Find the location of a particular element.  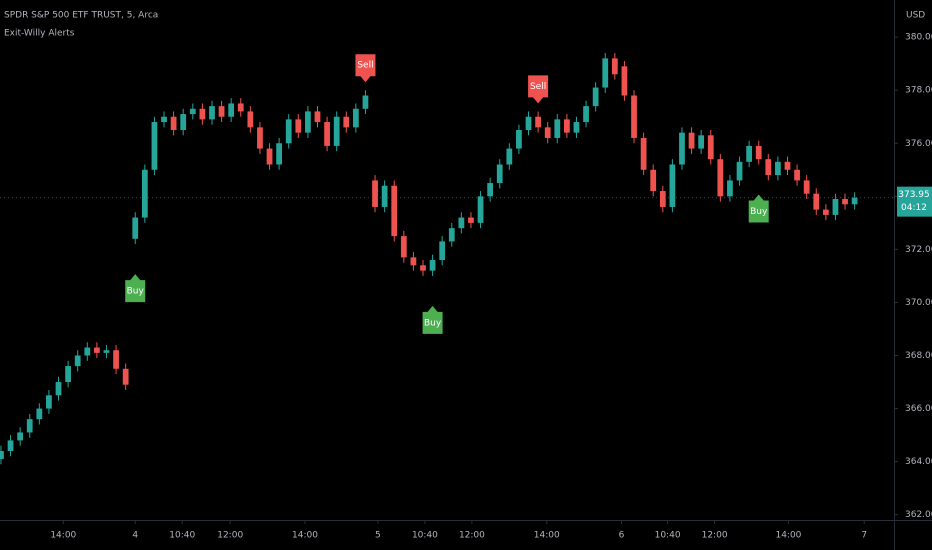

x-tick-label: 10:40 is located at coordinates (668, 536).